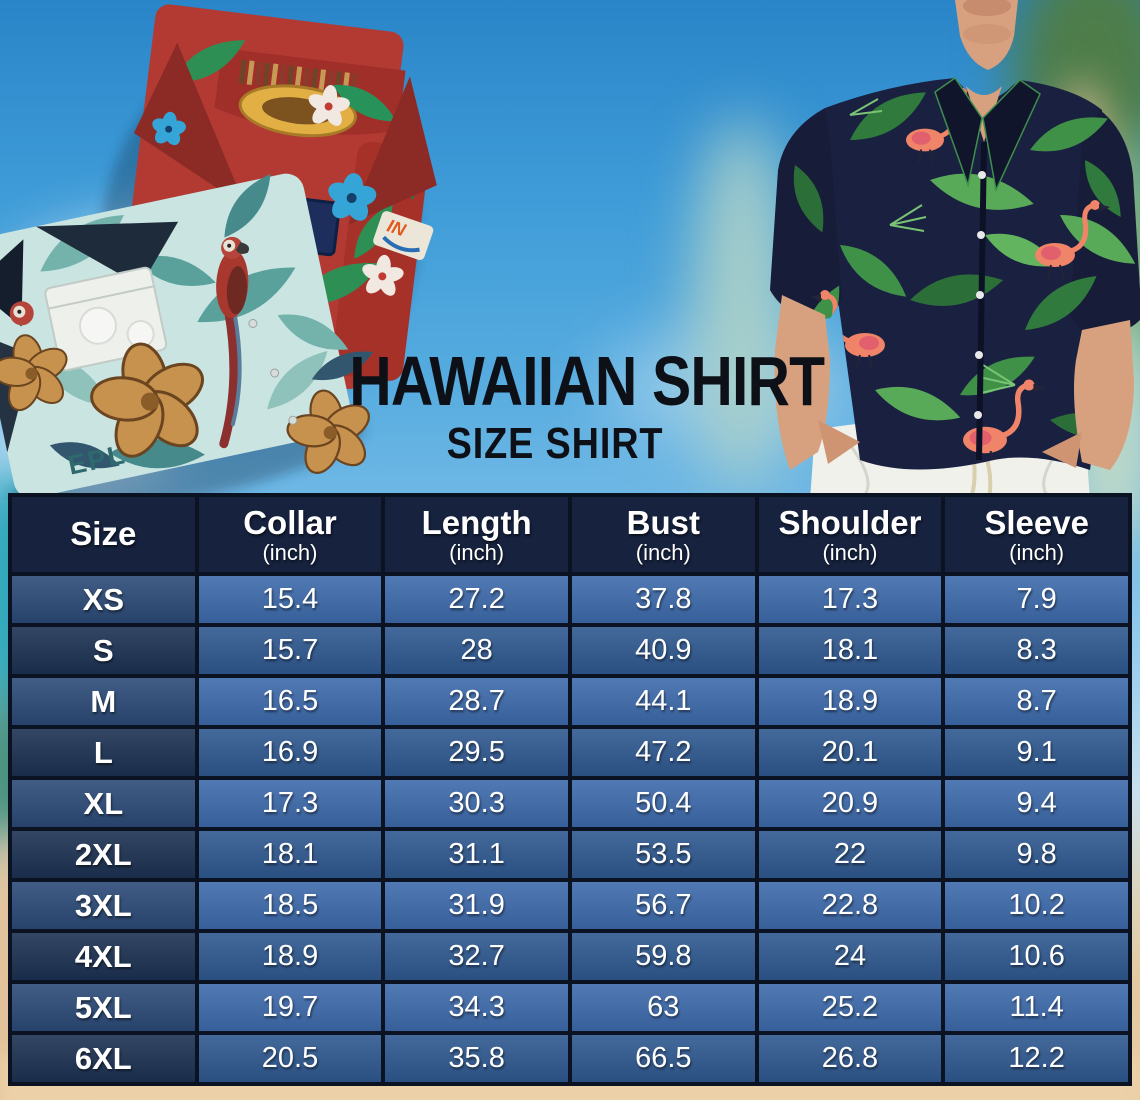 The height and width of the screenshot is (1100, 1140). I want to click on value-cell: 47.2, so click(663, 752).